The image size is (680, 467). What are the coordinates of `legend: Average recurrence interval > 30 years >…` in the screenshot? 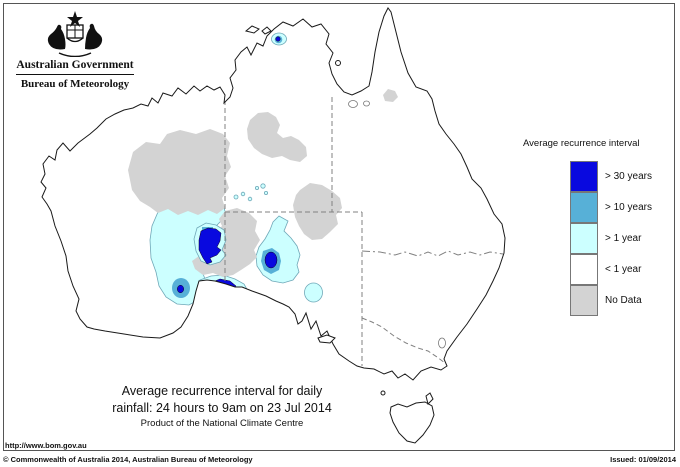 It's located at (599, 227).